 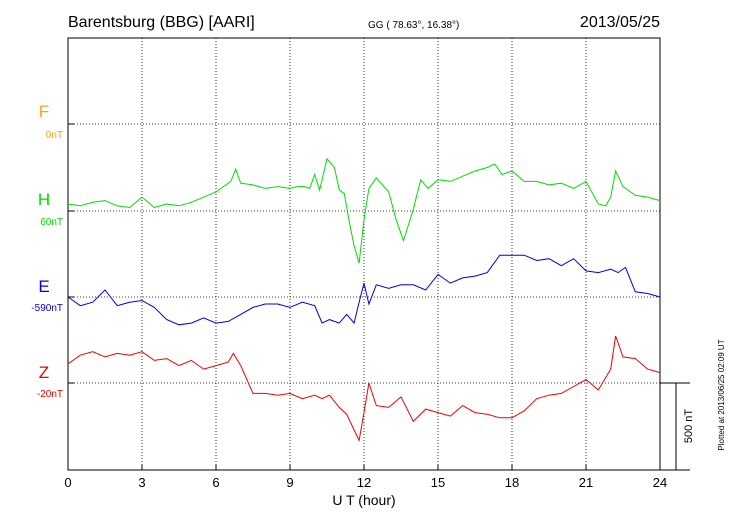 I want to click on scale-bar: 500 nT, so click(x=677, y=426).